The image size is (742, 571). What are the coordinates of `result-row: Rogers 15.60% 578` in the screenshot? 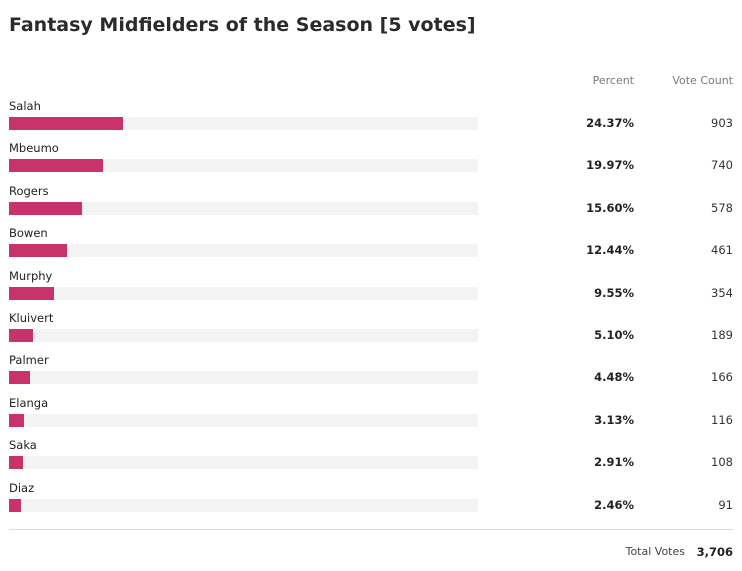 It's located at (371, 205).